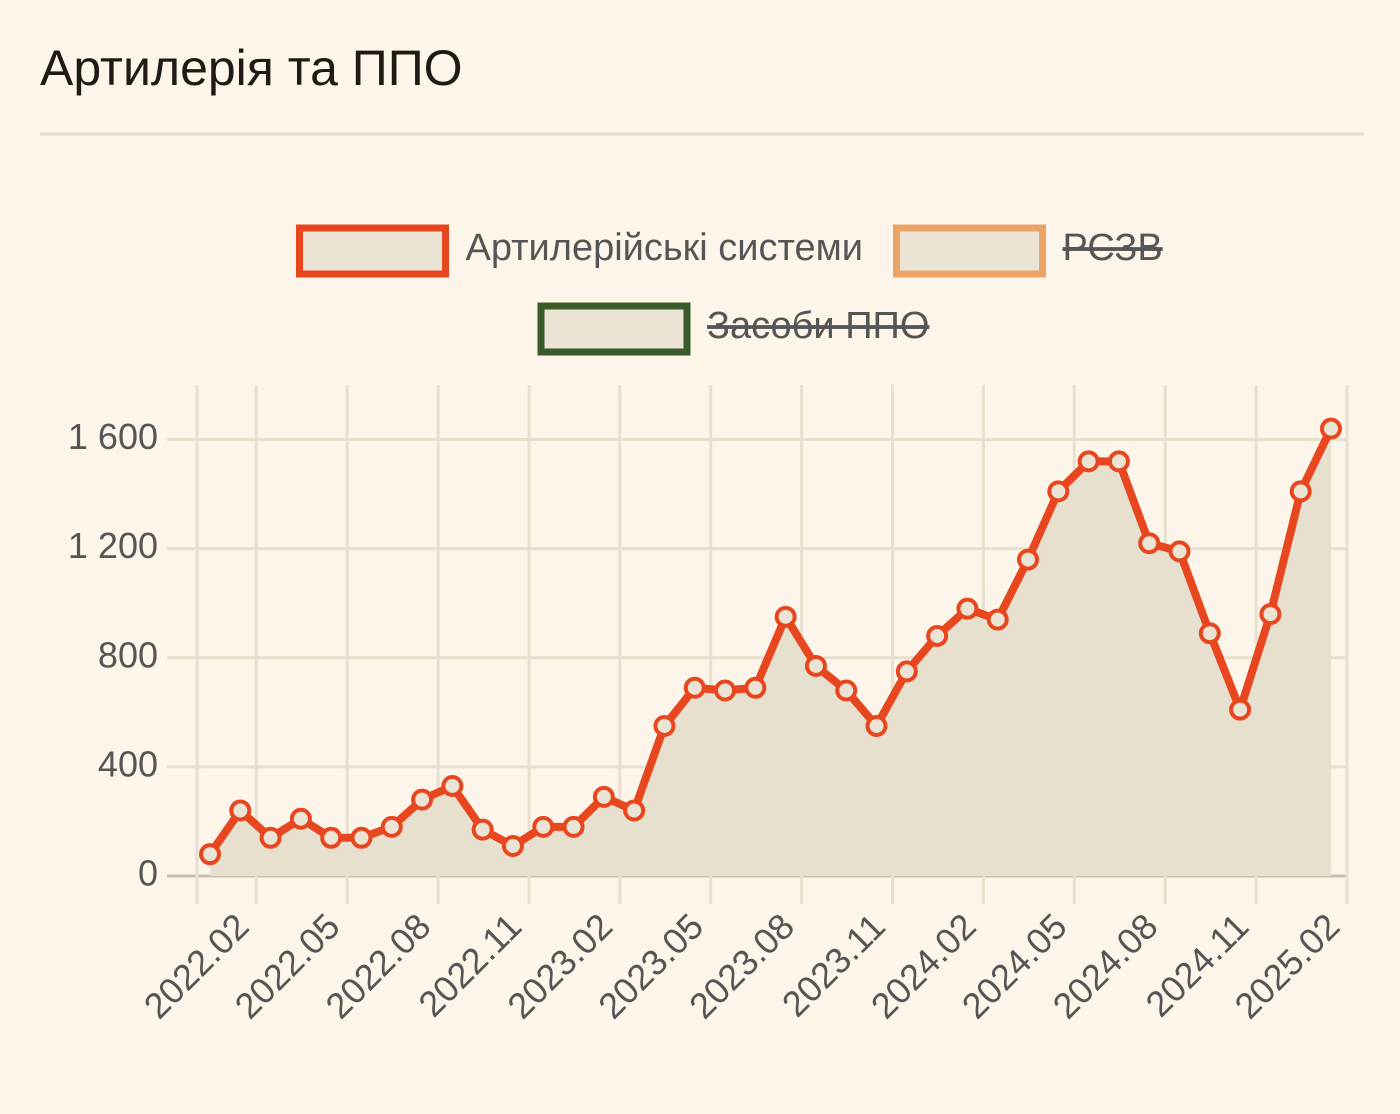 The width and height of the screenshot is (1400, 1114). I want to click on y-tick-label: 1 600, so click(113, 436).